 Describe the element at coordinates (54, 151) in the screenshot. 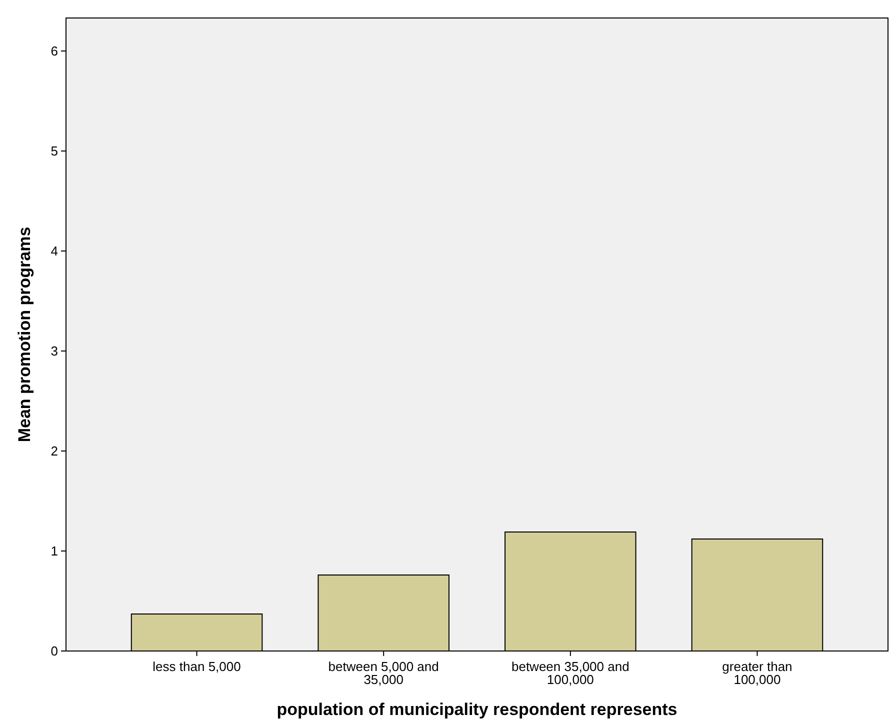

I see `y-tick-label: 5` at that location.